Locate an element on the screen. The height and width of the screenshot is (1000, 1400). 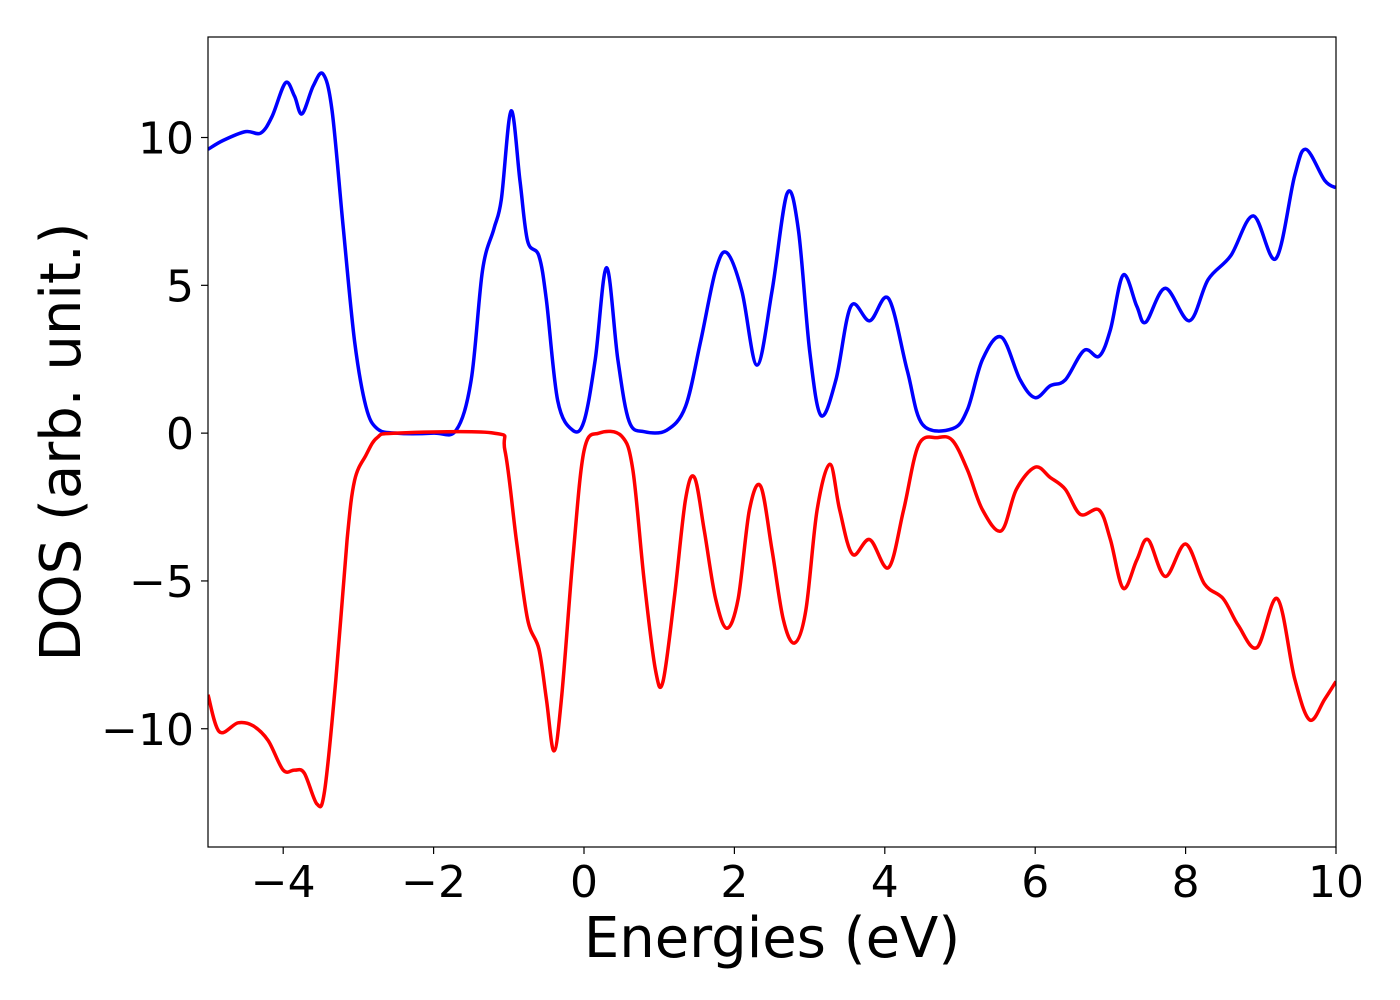
y-tick-label: 0 is located at coordinates (180, 434).